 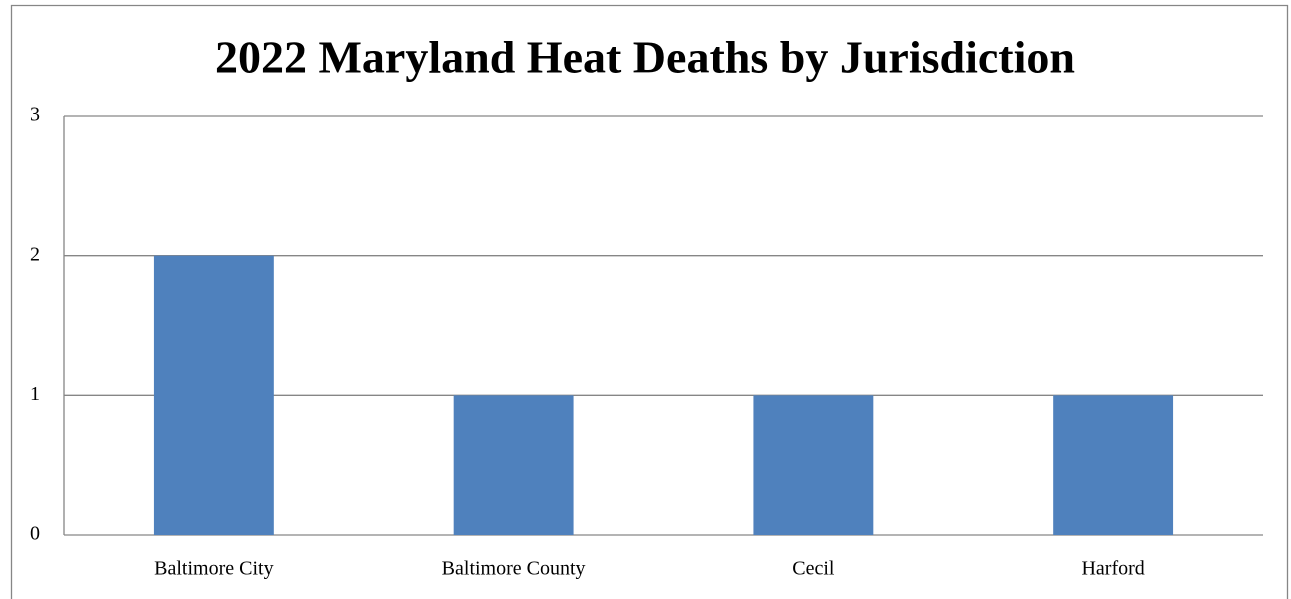 I want to click on x-tick-label: Harford, so click(x=1112, y=569).